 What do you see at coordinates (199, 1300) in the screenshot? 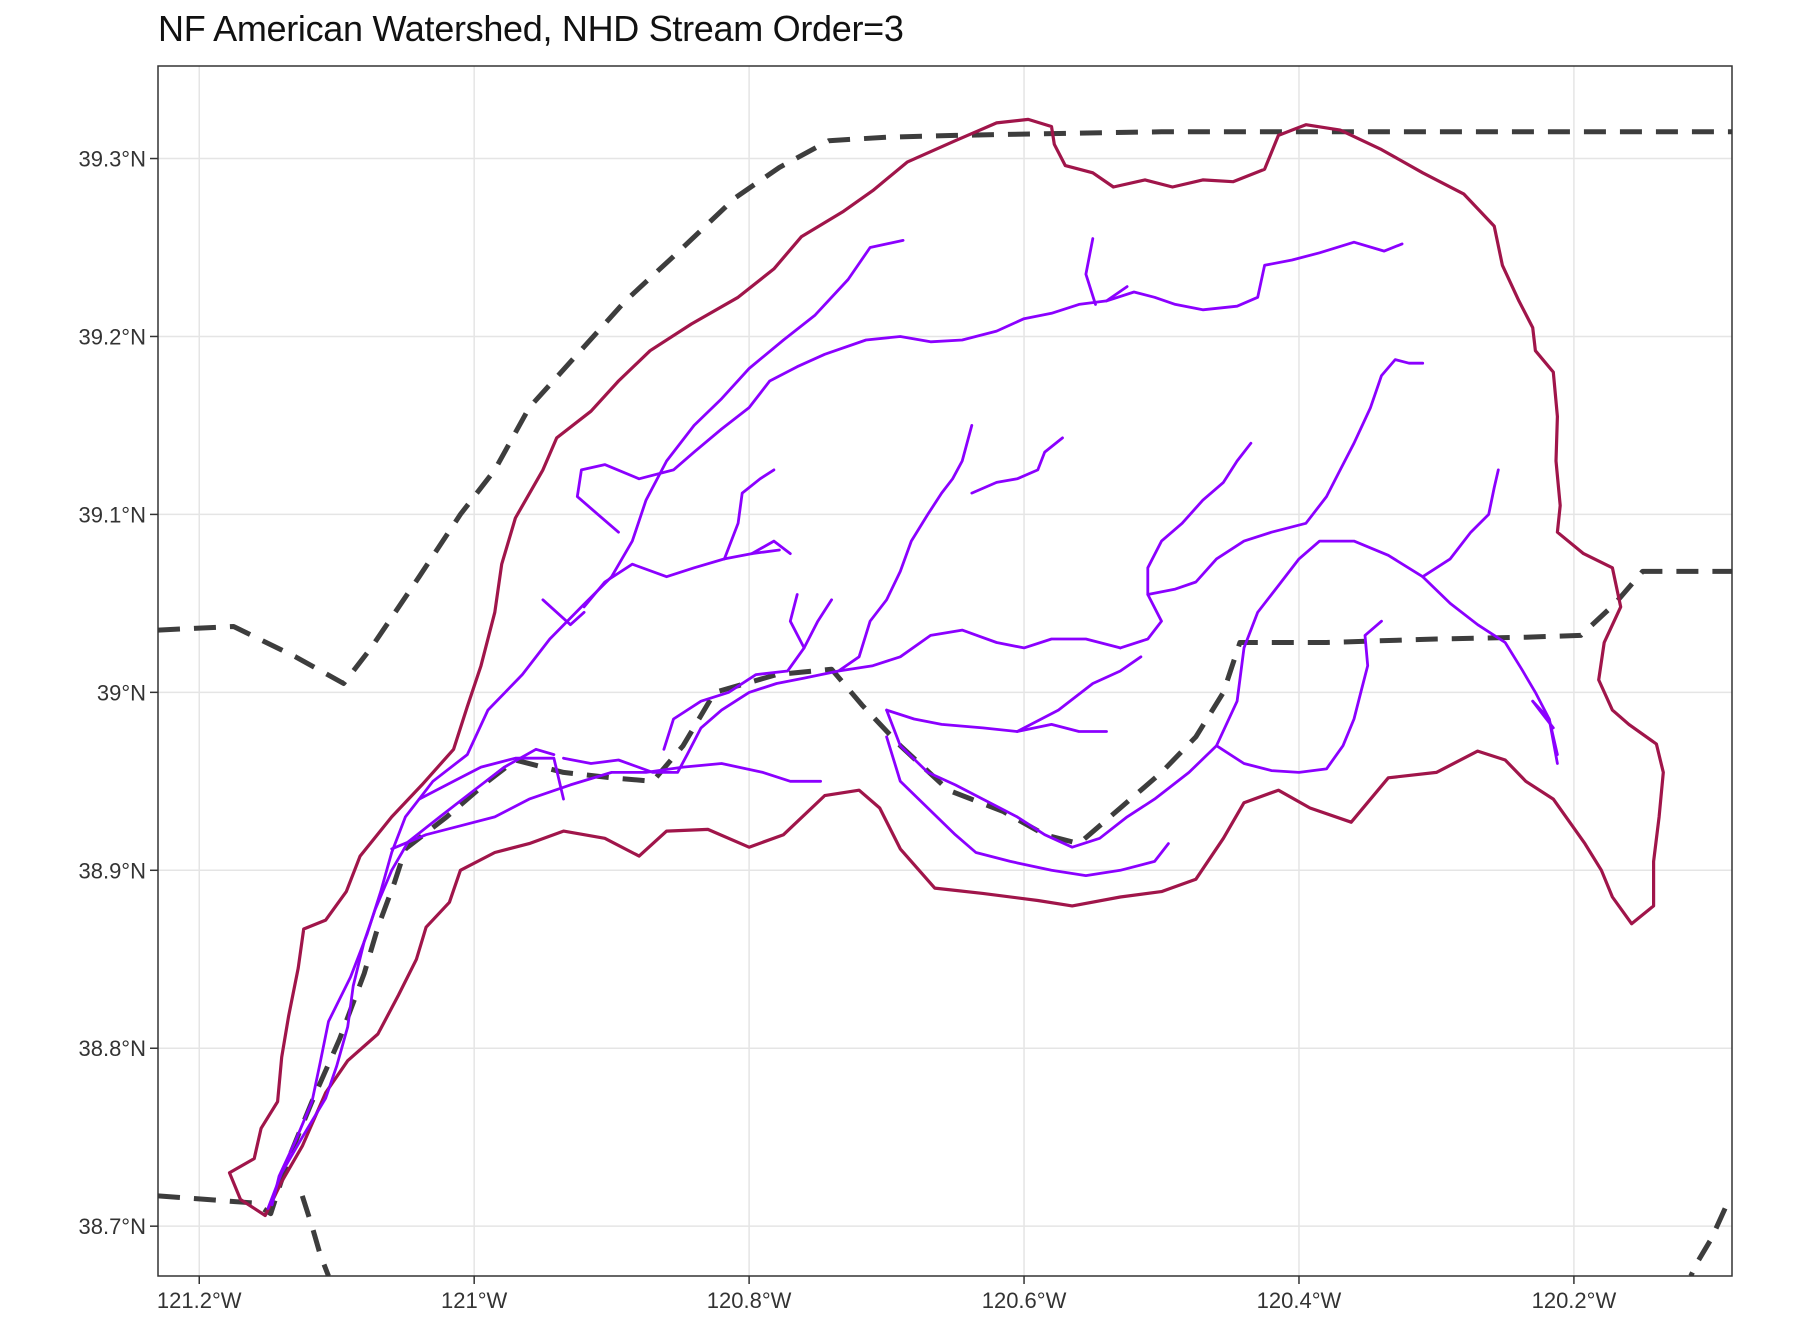
I see `x-tick-label: 121.2°W` at bounding box center [199, 1300].